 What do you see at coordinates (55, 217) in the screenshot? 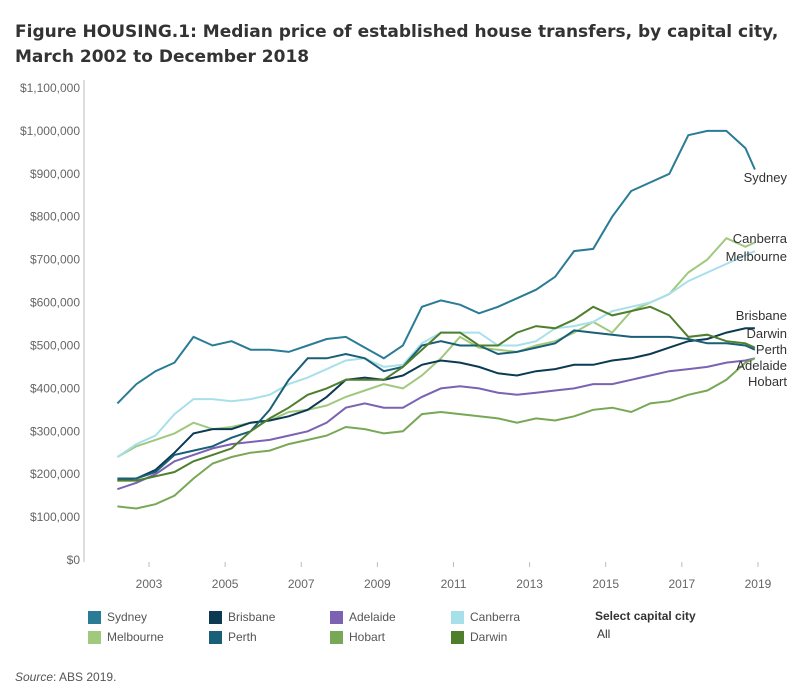
I see `y-tick-label: $800,000` at bounding box center [55, 217].